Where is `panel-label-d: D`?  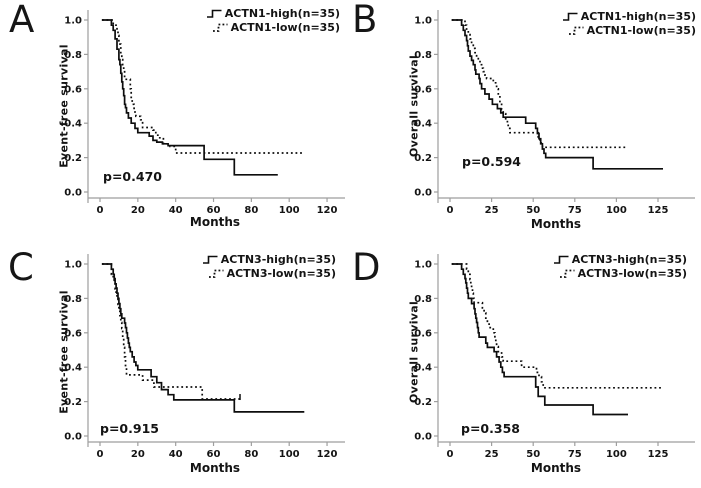 panel-label-d: D is located at coordinates (366, 267).